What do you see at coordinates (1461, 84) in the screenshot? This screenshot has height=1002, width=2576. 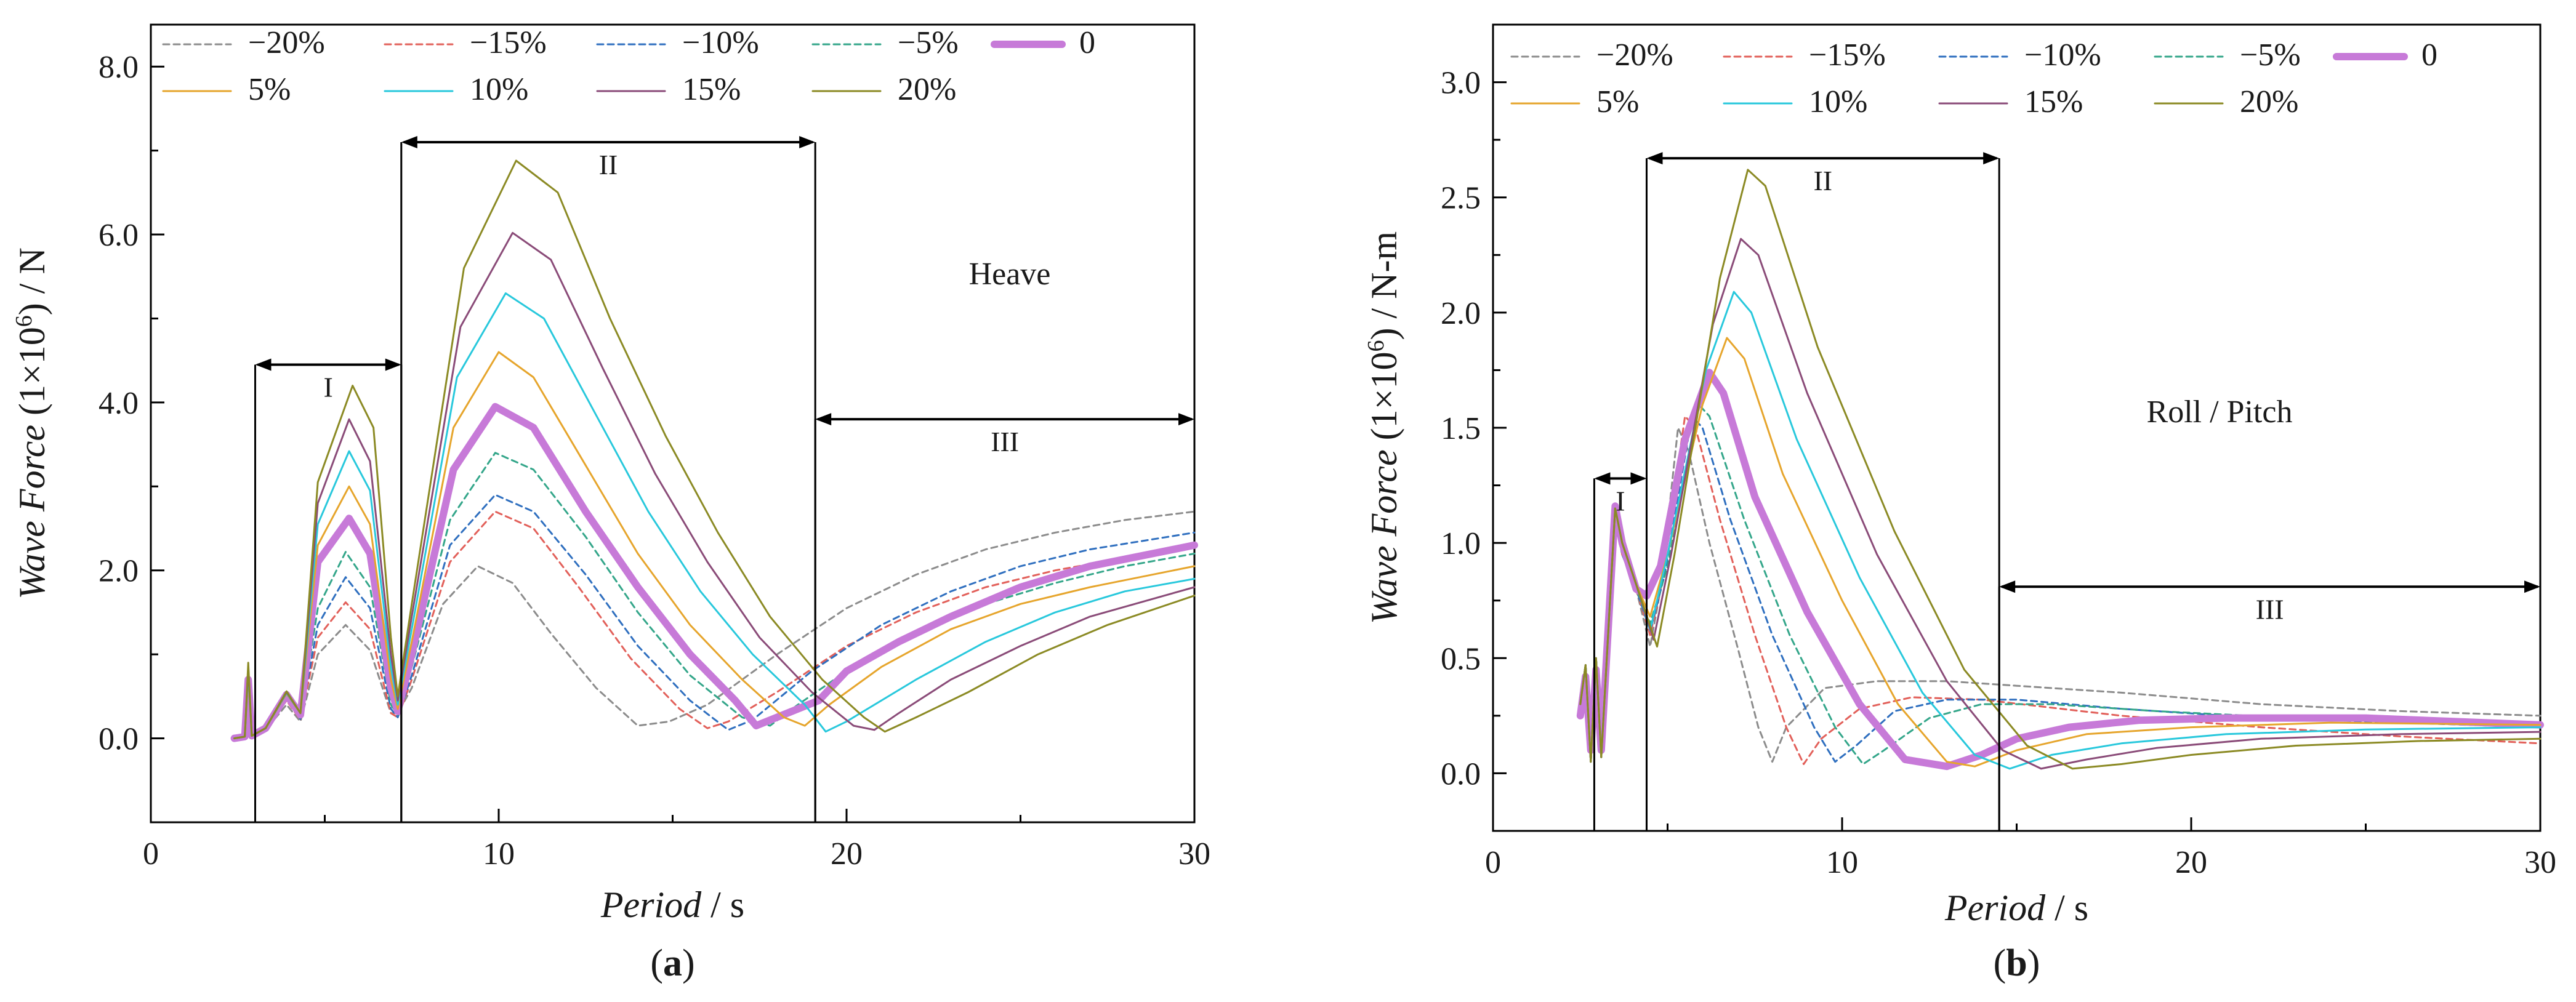 I see `y-tick-label: 3.0` at bounding box center [1461, 84].